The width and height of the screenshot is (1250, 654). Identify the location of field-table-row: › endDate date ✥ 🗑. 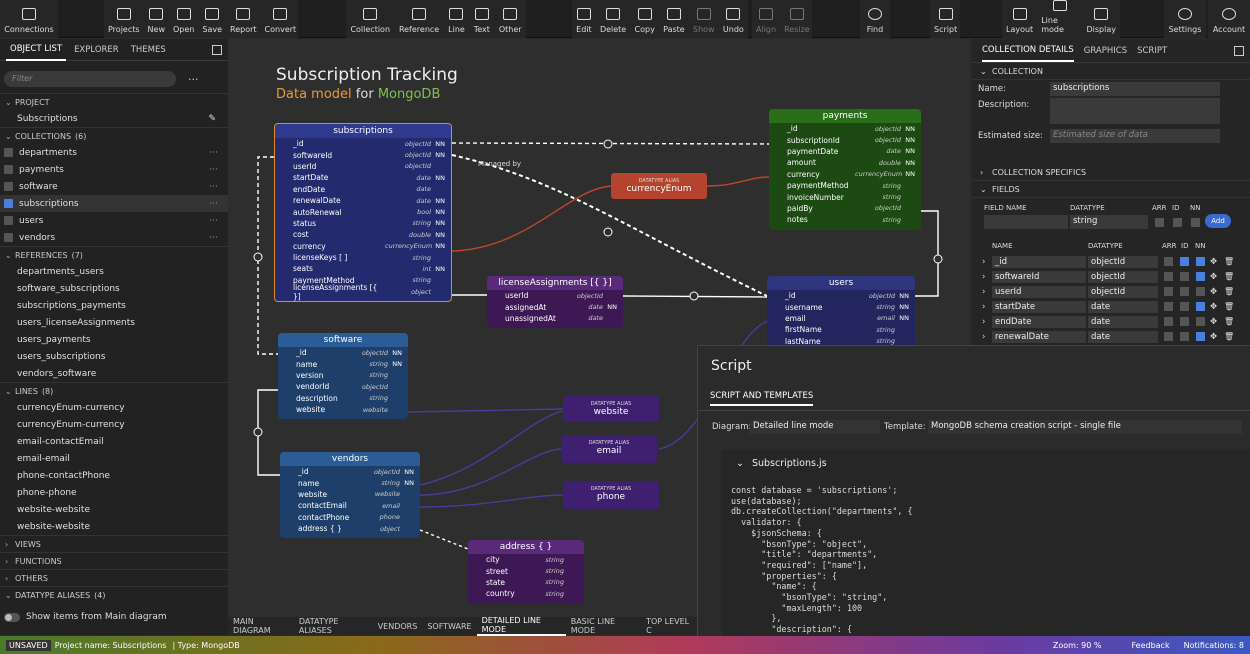
(1111, 321).